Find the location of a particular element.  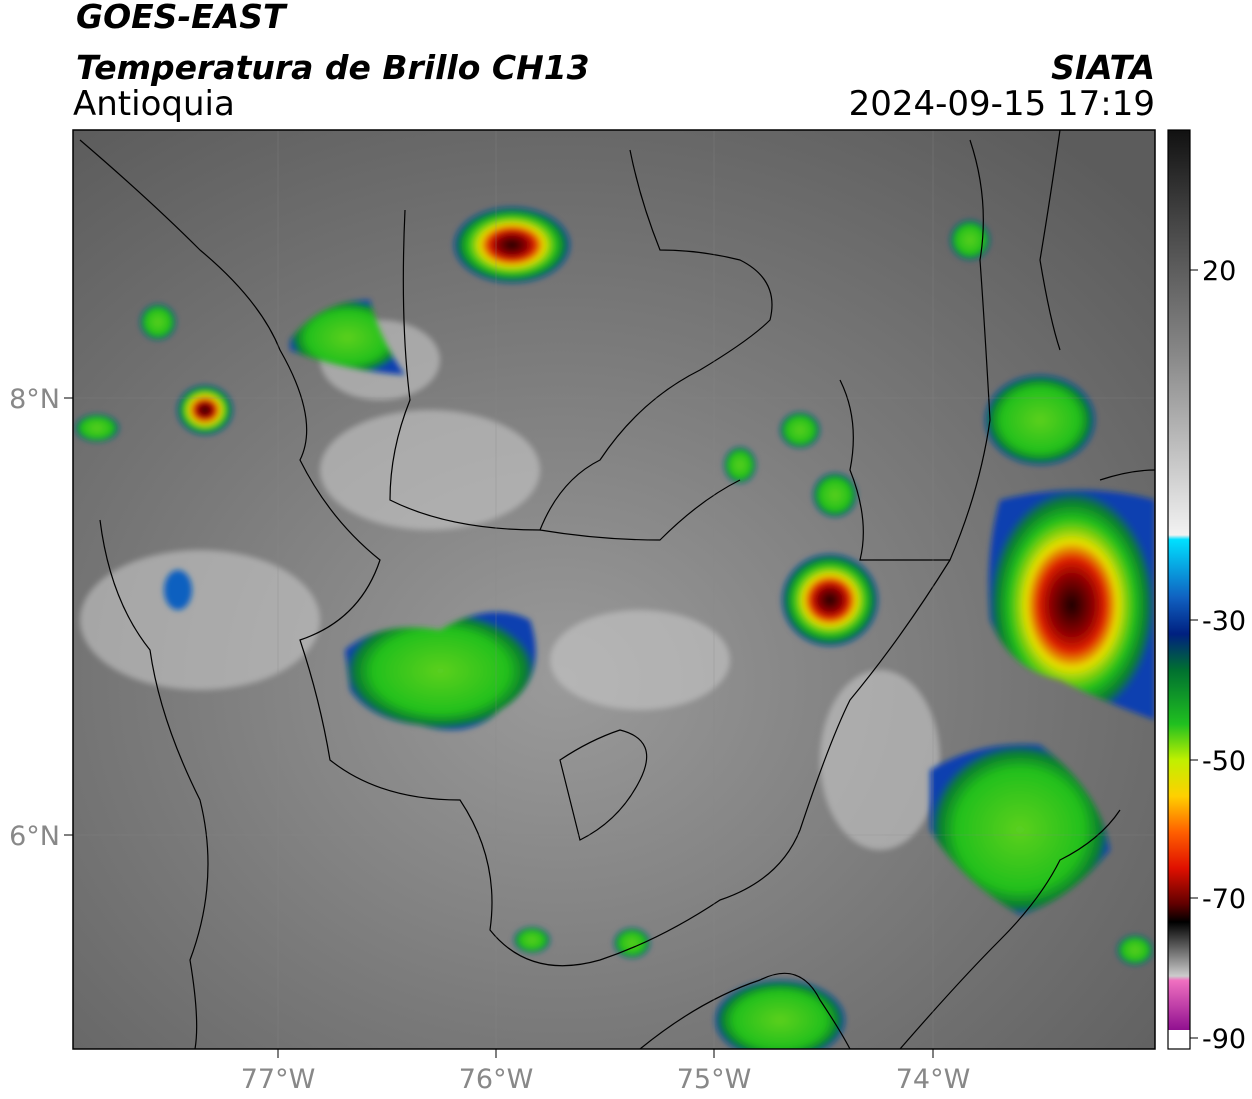

source: SIATA is located at coordinates (1103, 67).